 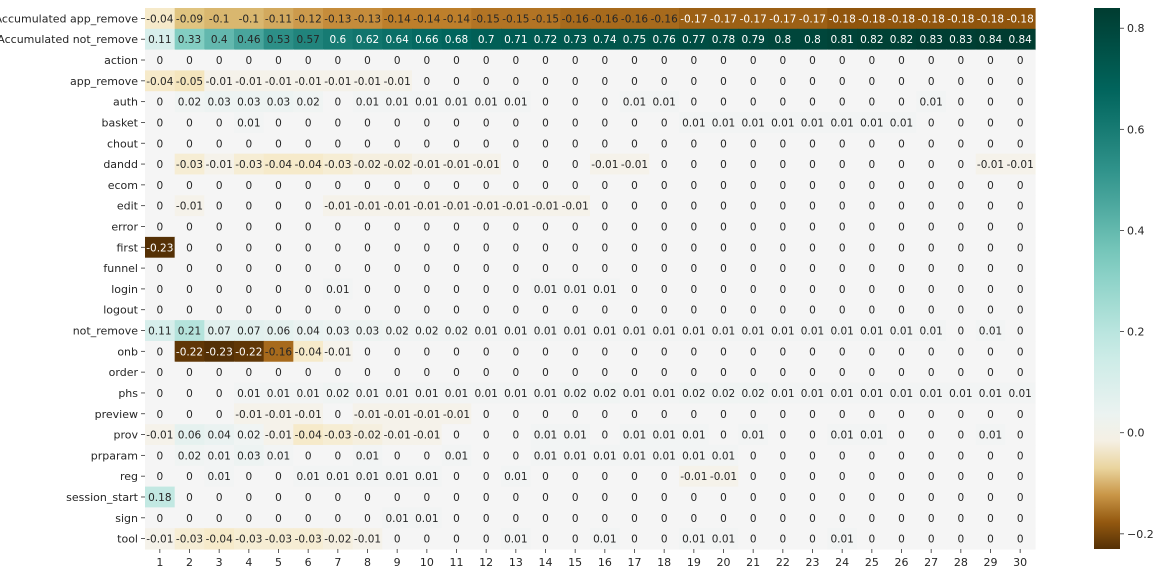 What do you see at coordinates (248, 456) in the screenshot?
I see `cell-value-label: 0.03` at bounding box center [248, 456].